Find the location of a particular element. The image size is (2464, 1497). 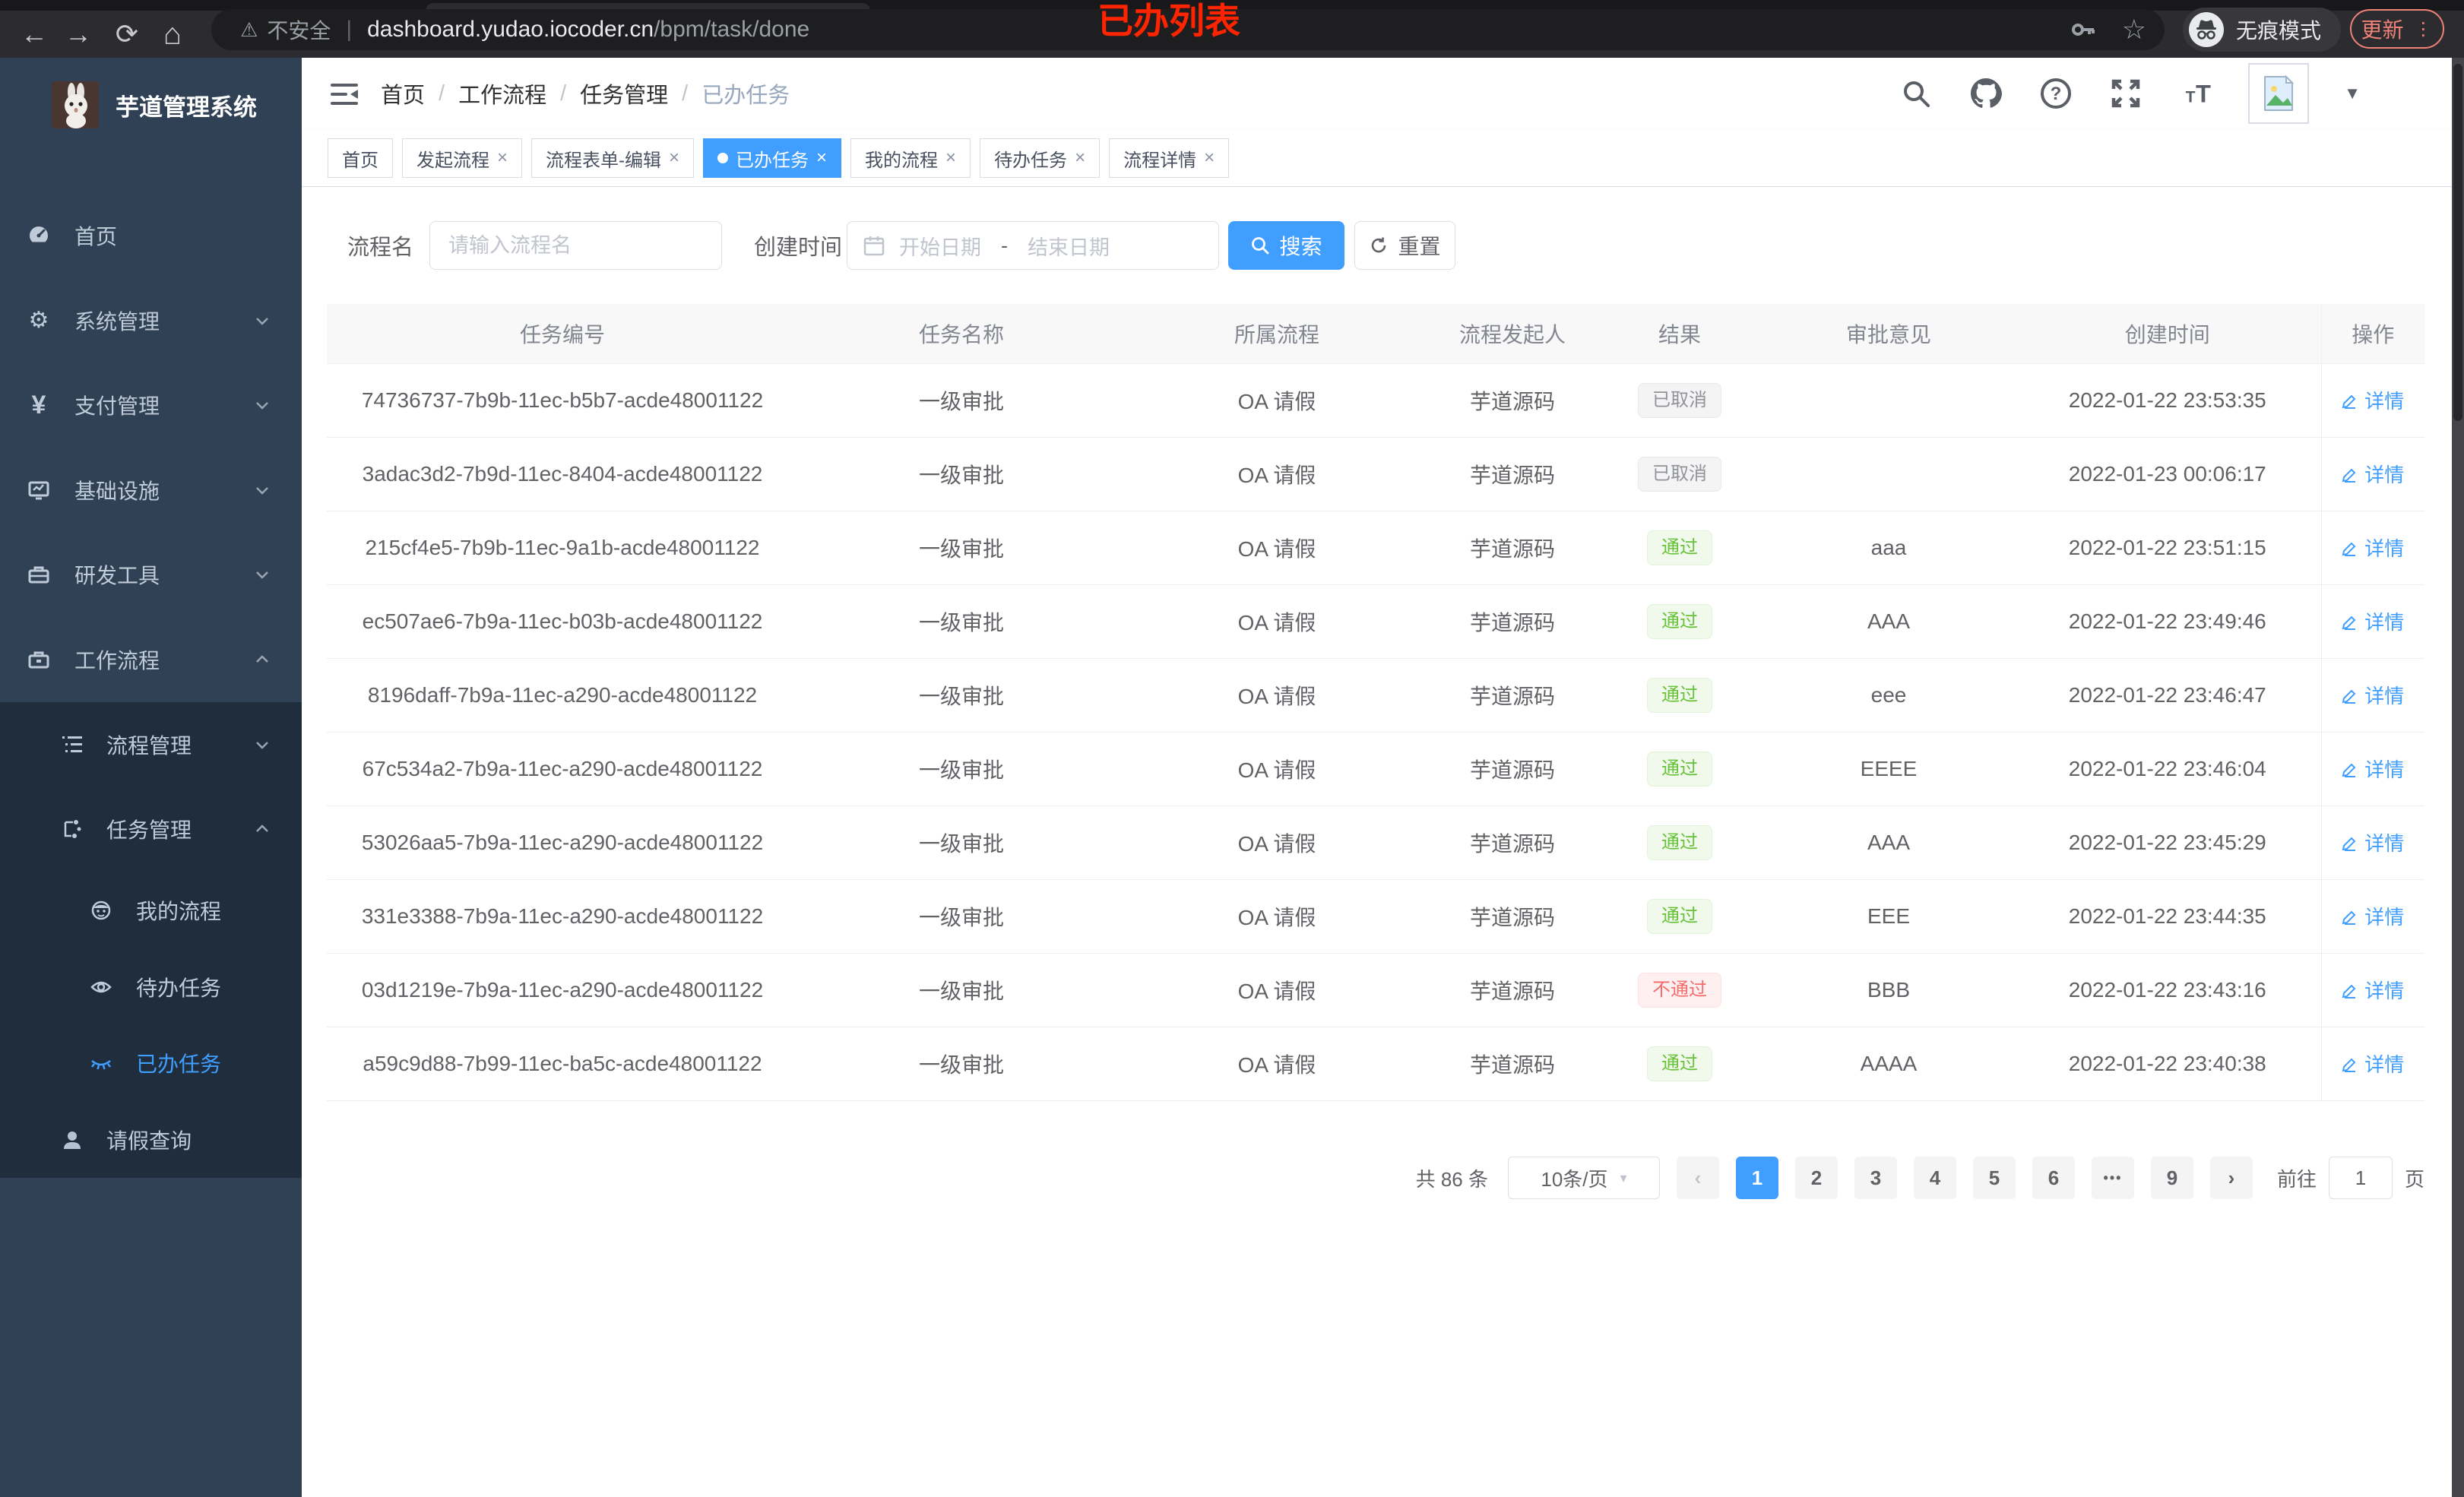

reset-refresh-icon is located at coordinates (1379, 245).